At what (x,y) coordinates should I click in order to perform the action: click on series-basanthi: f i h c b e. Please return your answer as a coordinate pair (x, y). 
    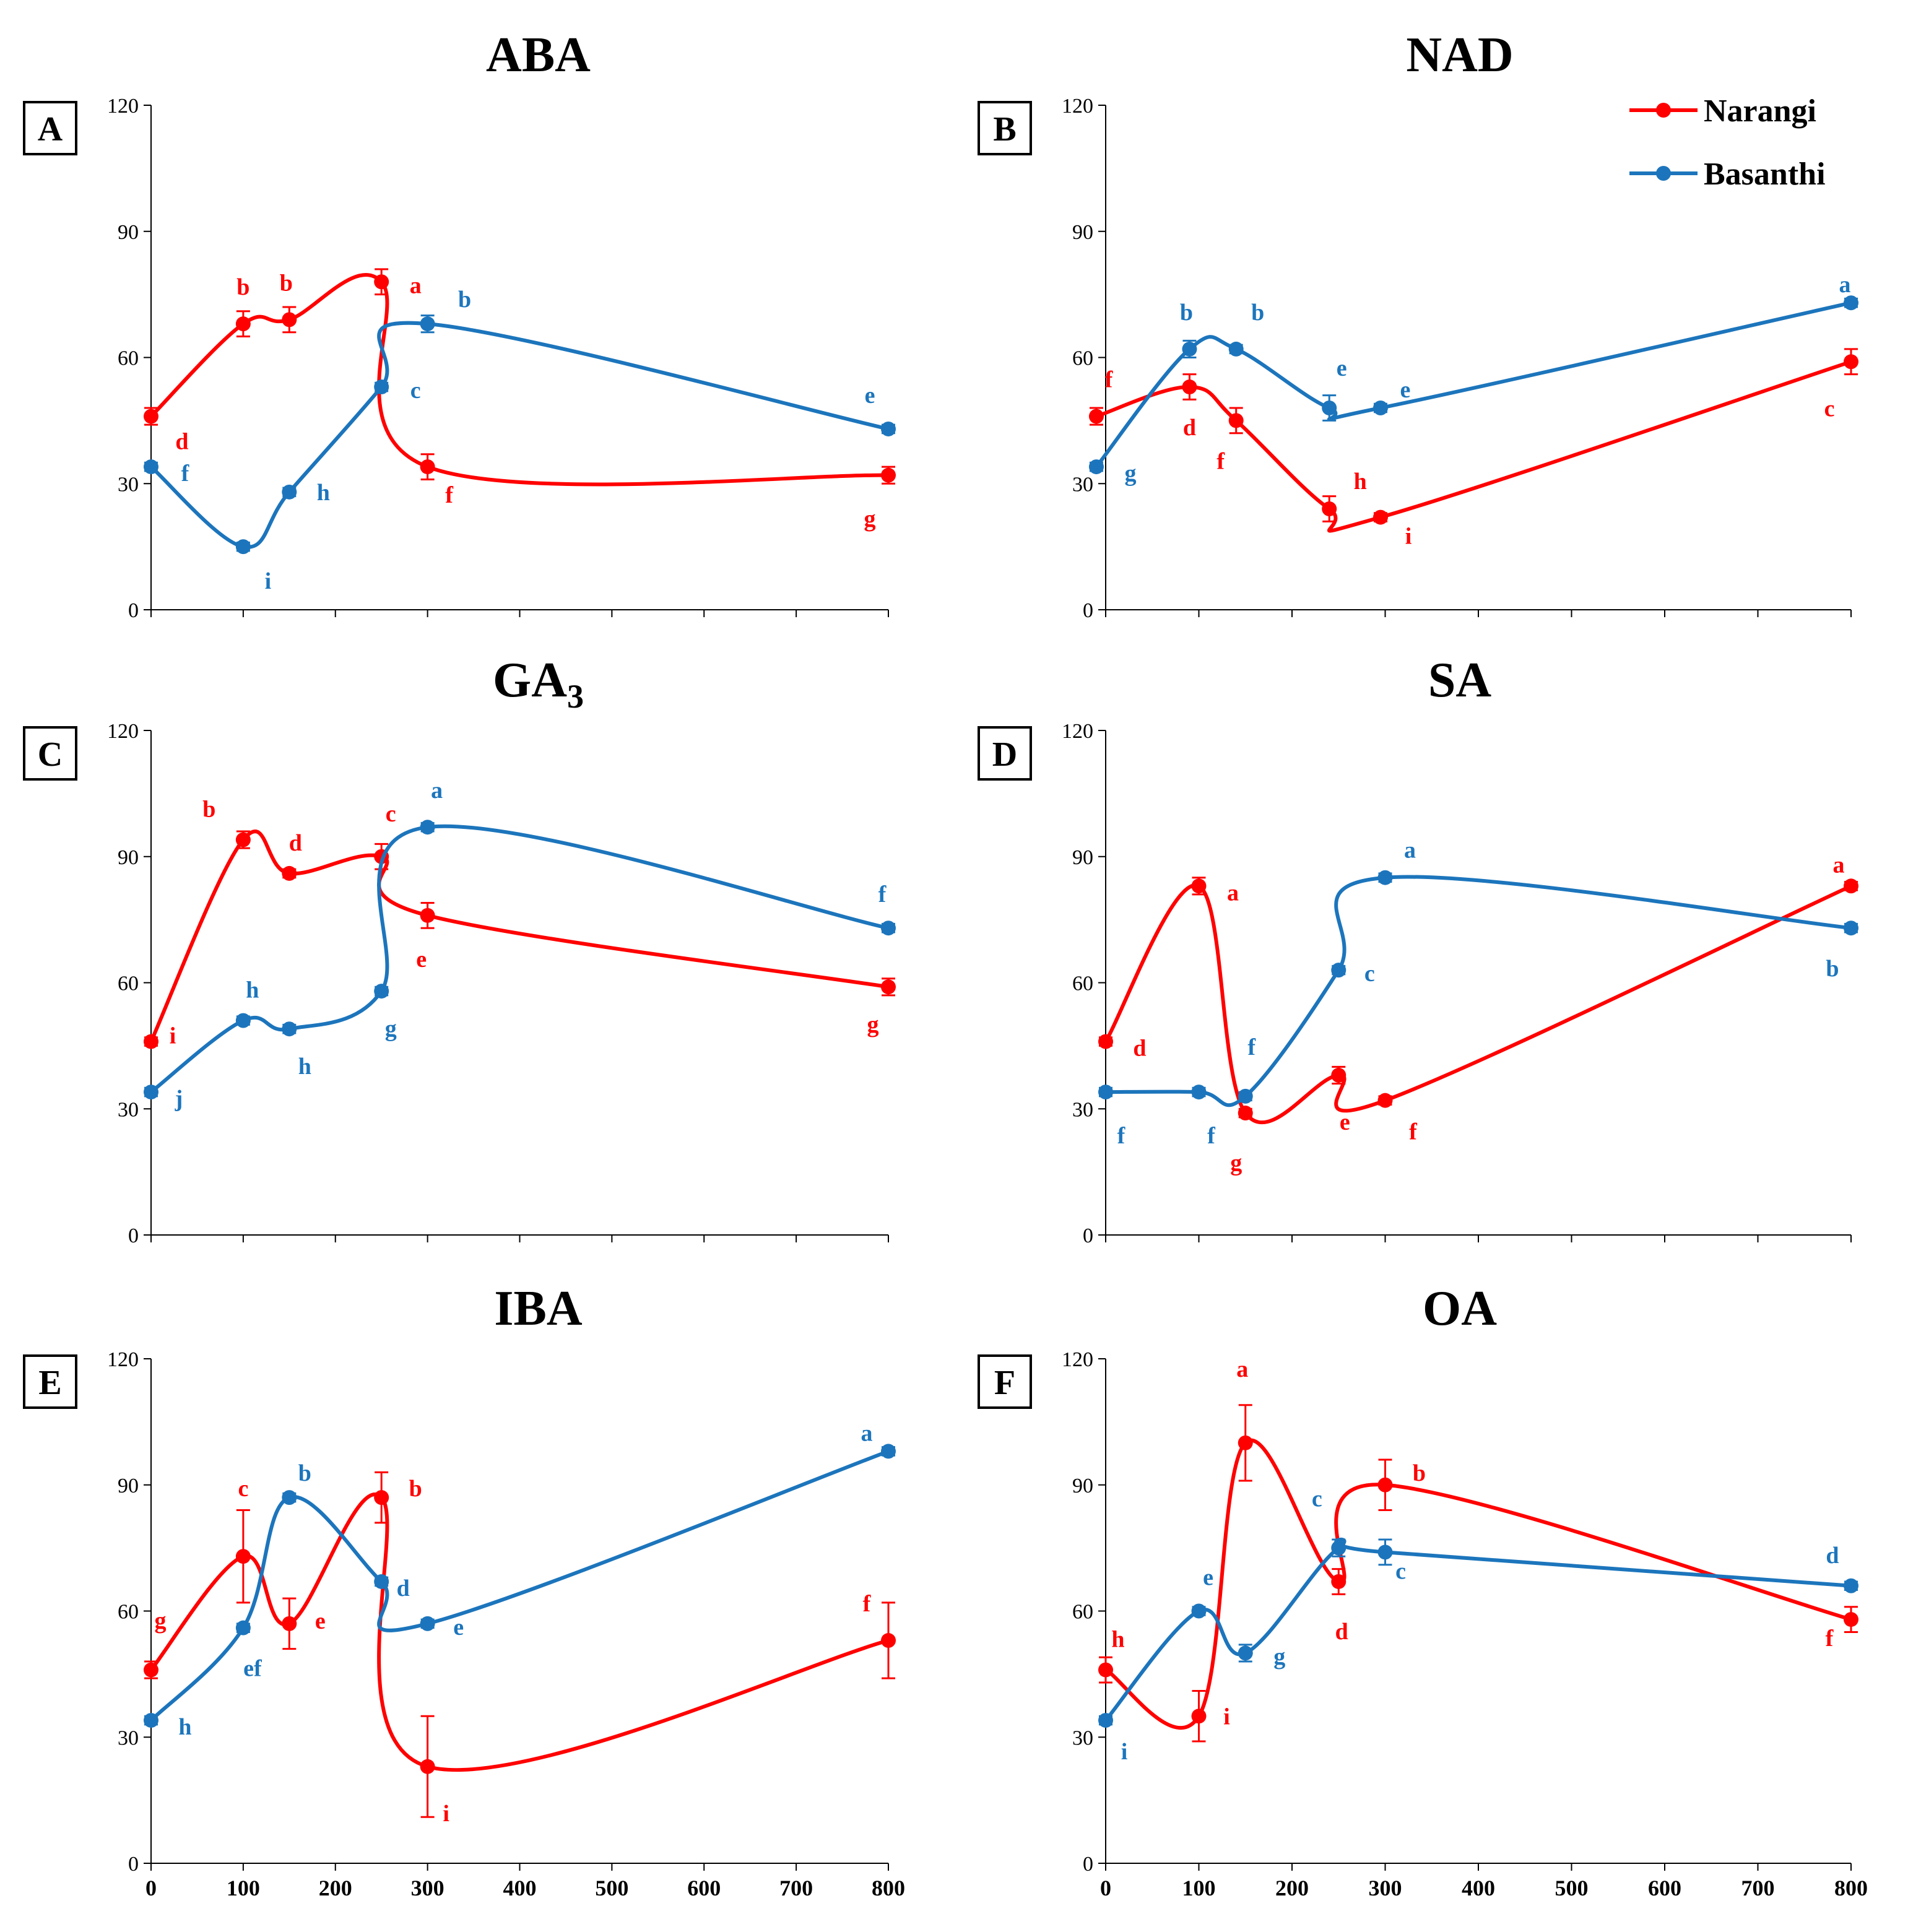
    Looking at the image, I should click on (520, 440).